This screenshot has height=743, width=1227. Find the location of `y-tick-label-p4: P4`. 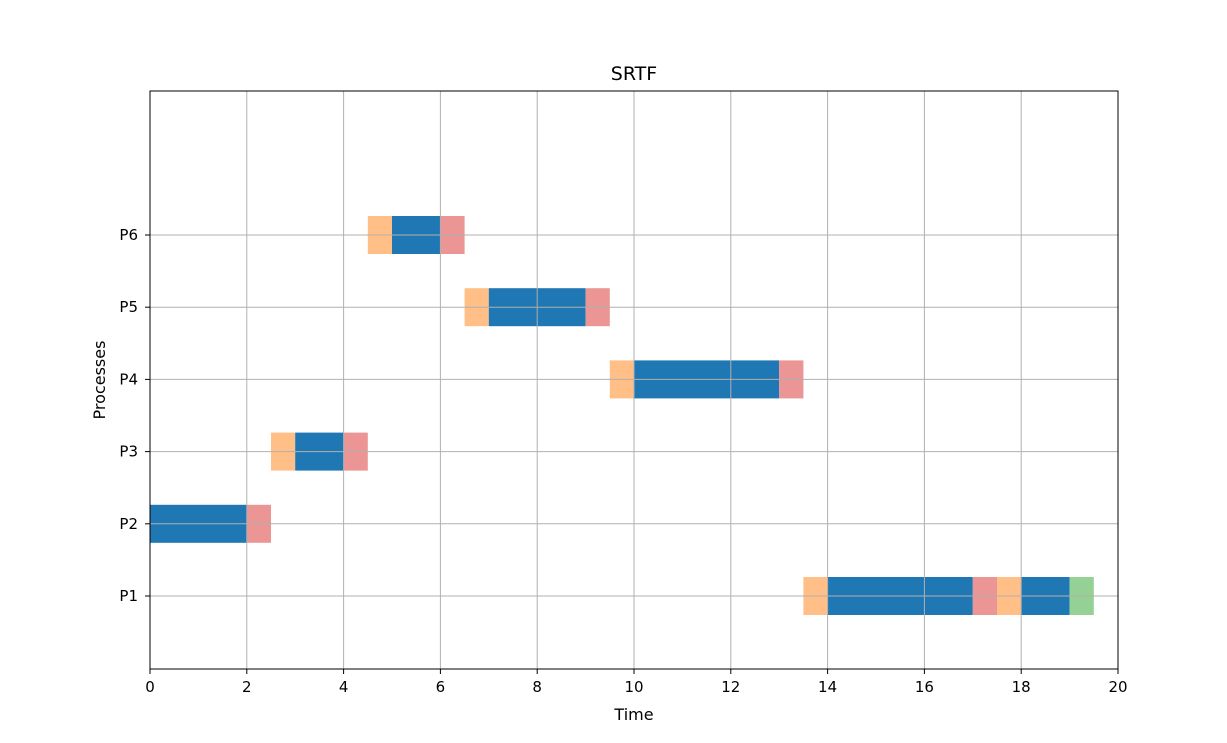

y-tick-label-p4: P4 is located at coordinates (128, 379).